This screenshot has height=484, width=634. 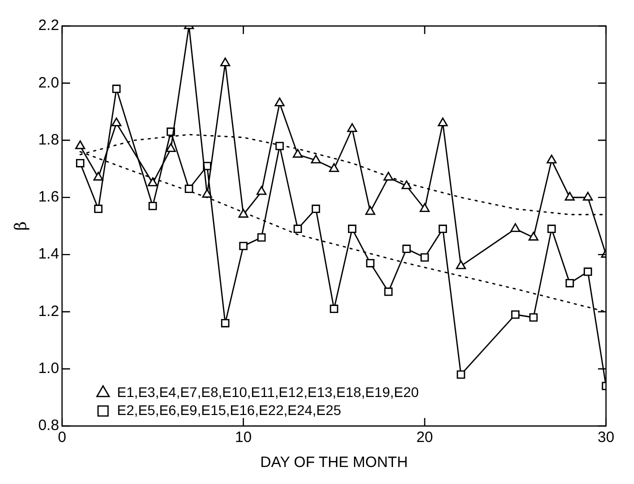 What do you see at coordinates (49, 368) in the screenshot?
I see `y-tick-label: 1.0` at bounding box center [49, 368].